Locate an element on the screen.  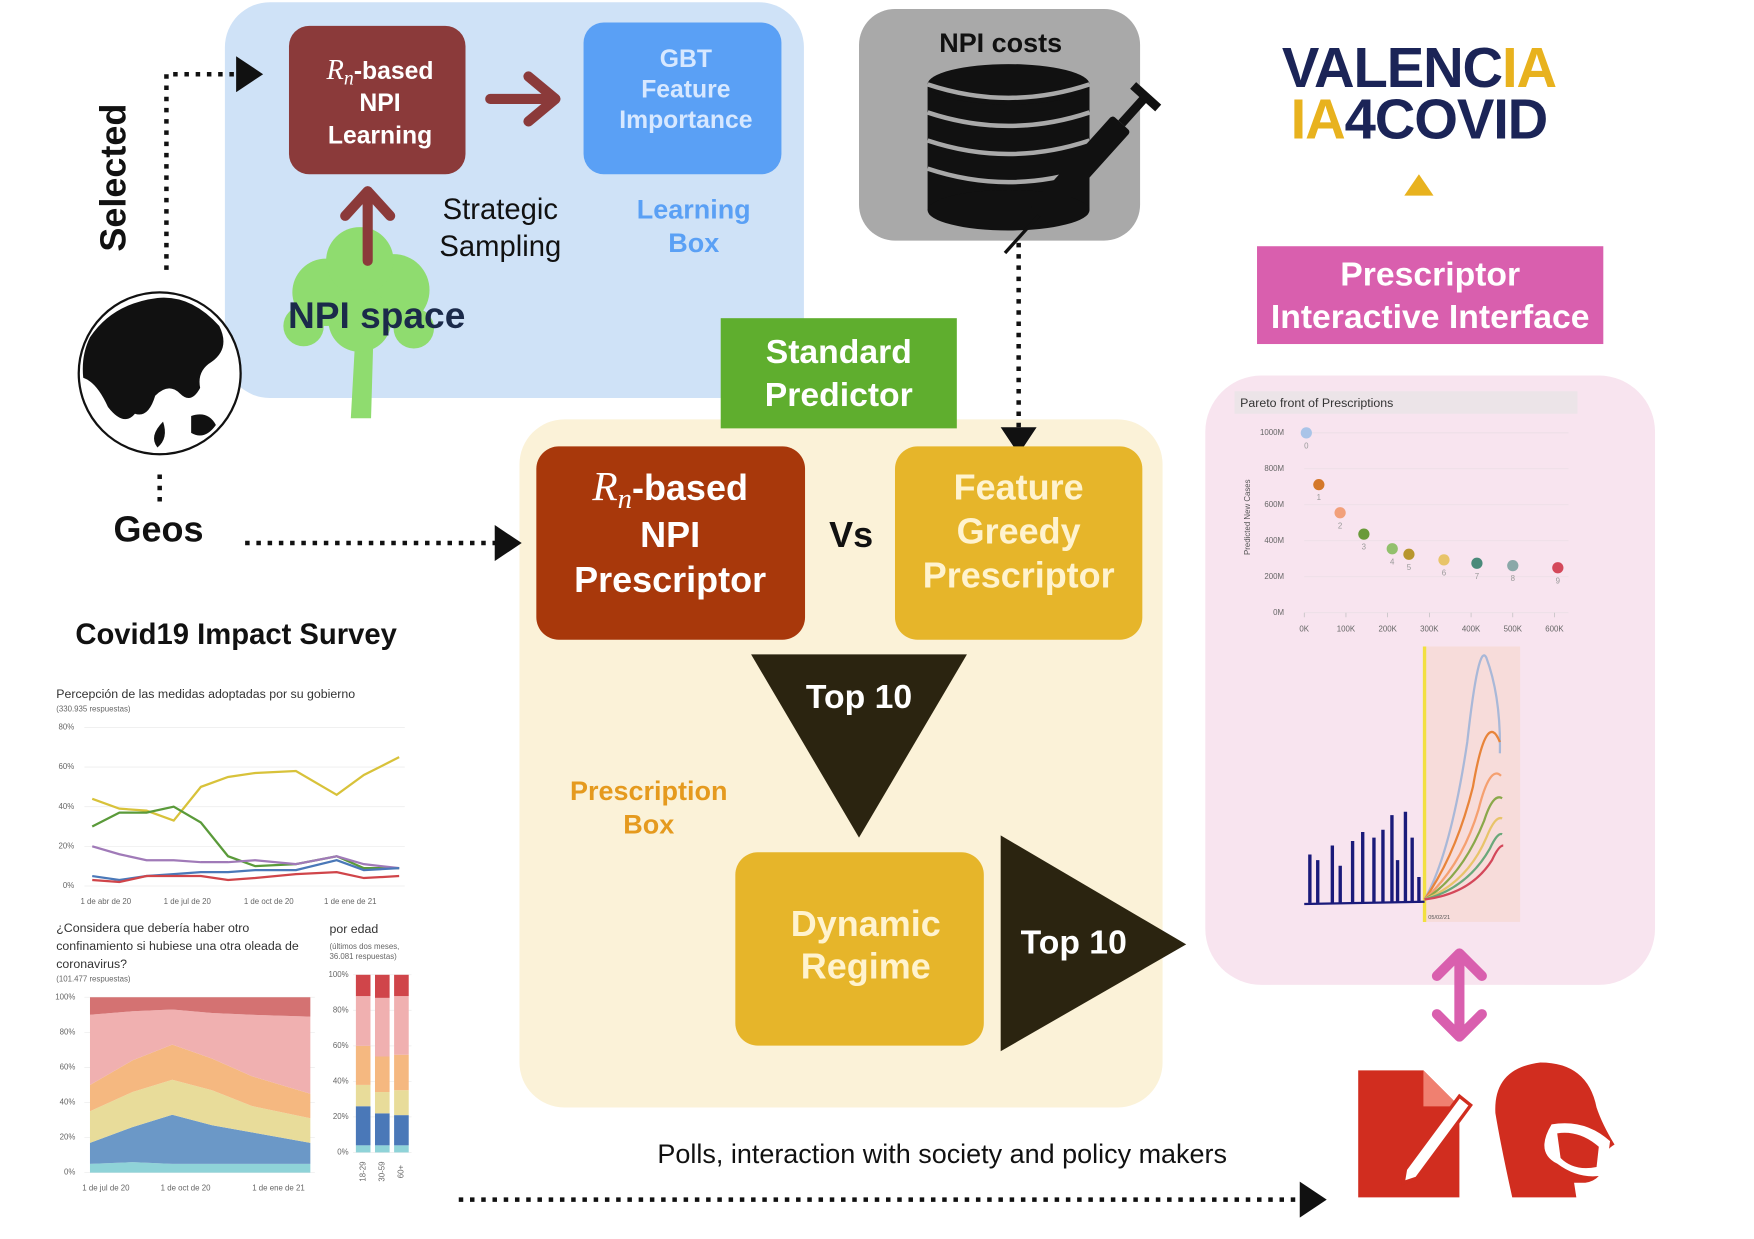
date-label: 05/02/21 is located at coordinates (1439, 918).